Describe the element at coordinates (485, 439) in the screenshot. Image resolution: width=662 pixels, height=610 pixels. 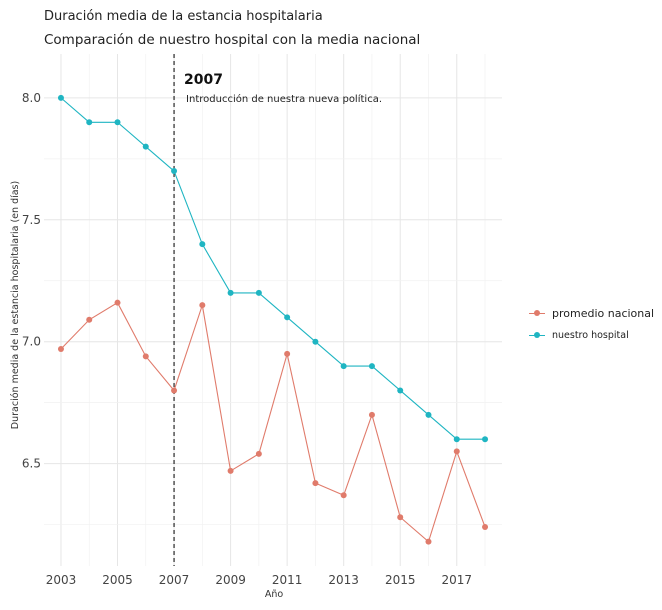
I see `data-point-1-2018` at that location.